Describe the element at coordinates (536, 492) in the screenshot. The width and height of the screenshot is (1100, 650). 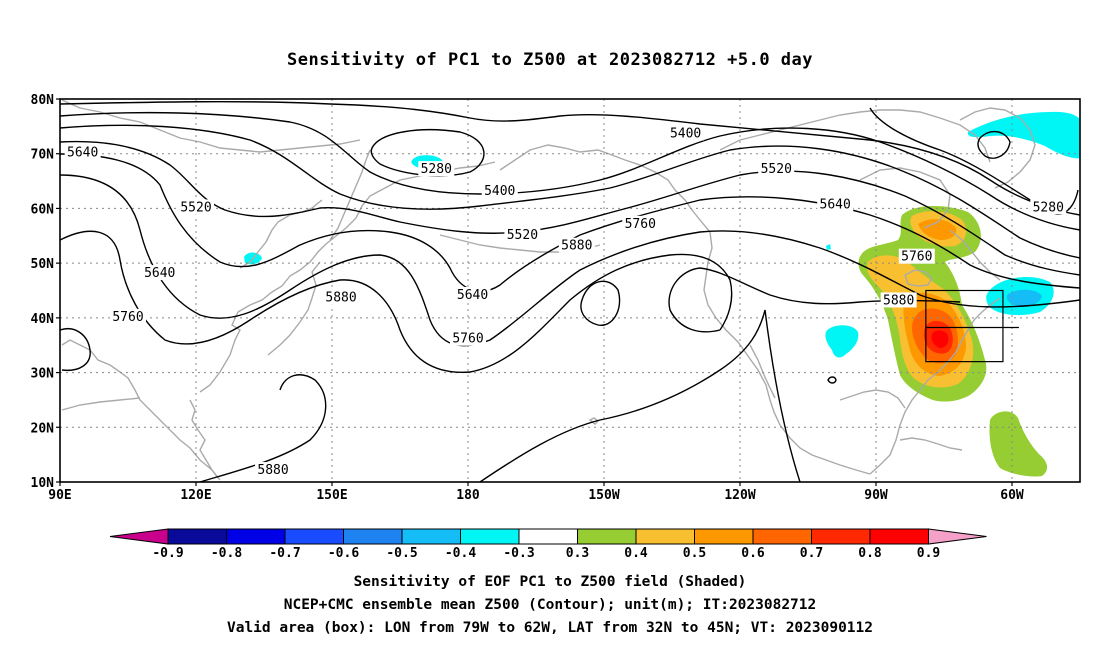
I see `longitude-axis: 90E 120E 150E 180 150W 120W 90W 60W` at that location.